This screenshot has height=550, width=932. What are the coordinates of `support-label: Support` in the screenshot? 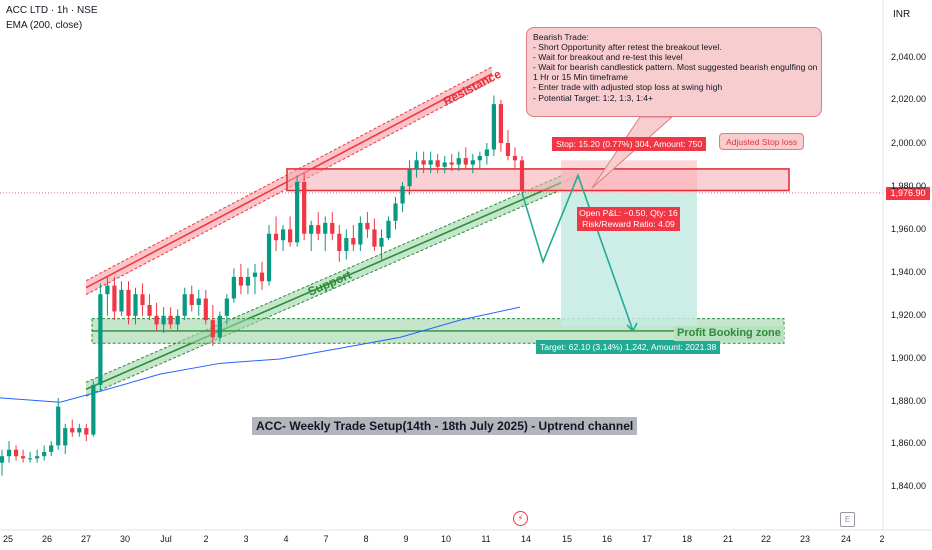 It's located at (330, 283).